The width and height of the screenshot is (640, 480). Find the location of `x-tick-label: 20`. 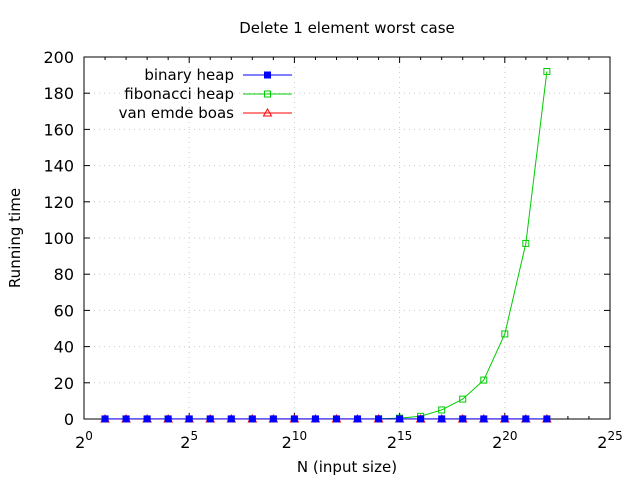

x-tick-label: 20 is located at coordinates (84, 440).